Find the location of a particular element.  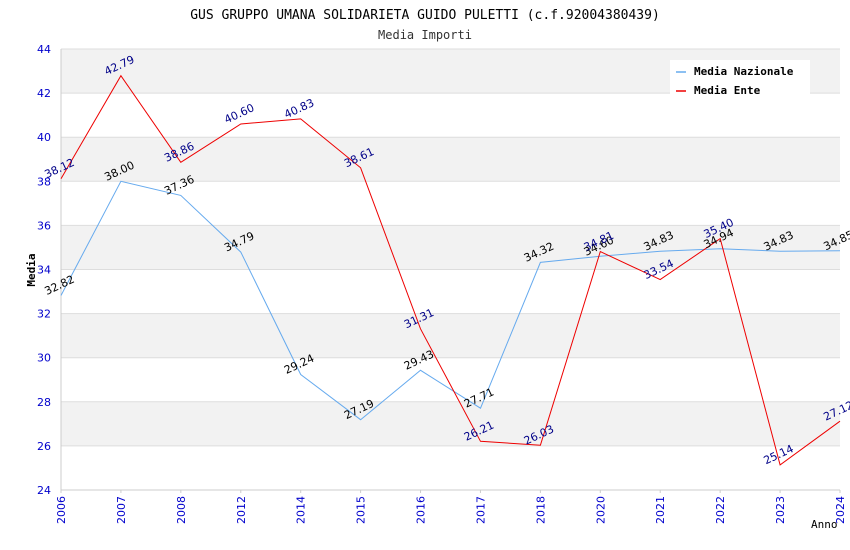

x-tick-label: 2023 is located at coordinates (780, 510).